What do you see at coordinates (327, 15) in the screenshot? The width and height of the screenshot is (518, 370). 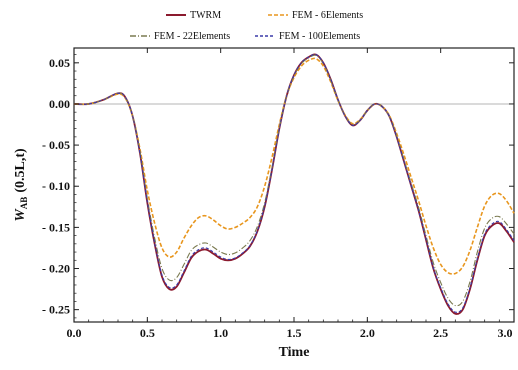 I see `legend-label: FEM - 6Elements` at bounding box center [327, 15].